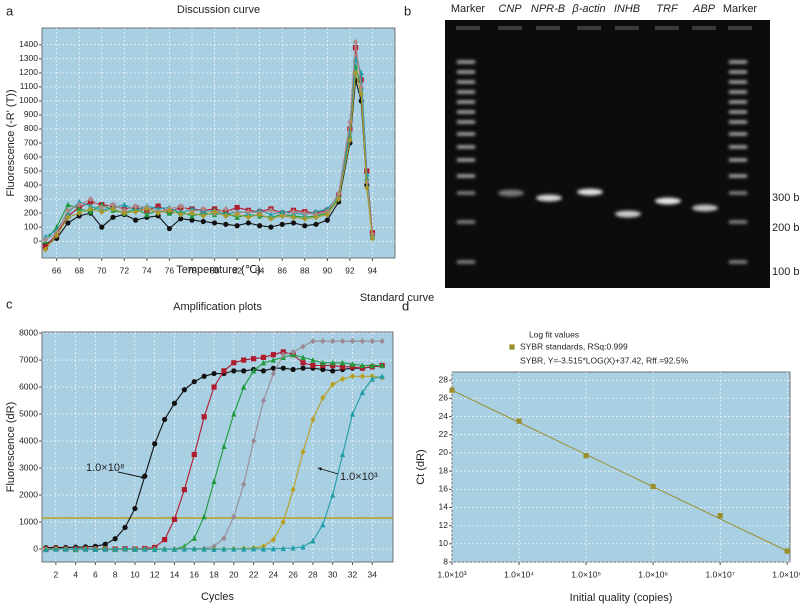  Describe the element at coordinates (214, 574) in the screenshot. I see `x-tick-label: 18` at that location.